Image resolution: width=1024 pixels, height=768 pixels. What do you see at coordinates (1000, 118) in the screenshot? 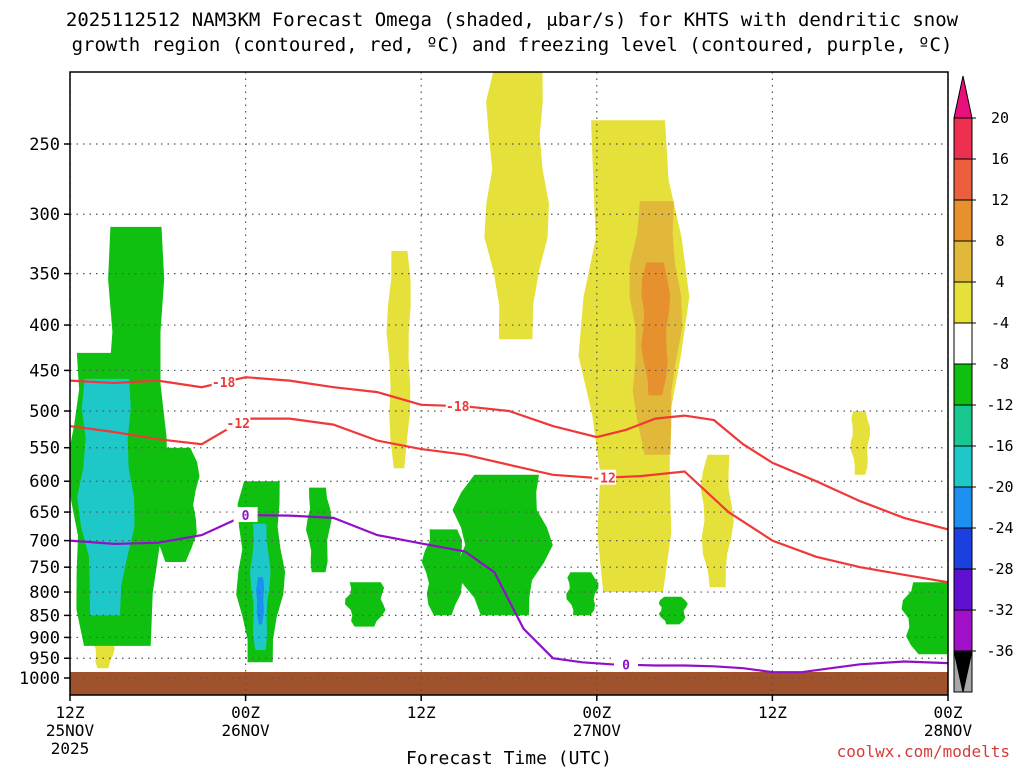
I see `colorbar-label-0: 20` at bounding box center [1000, 118].